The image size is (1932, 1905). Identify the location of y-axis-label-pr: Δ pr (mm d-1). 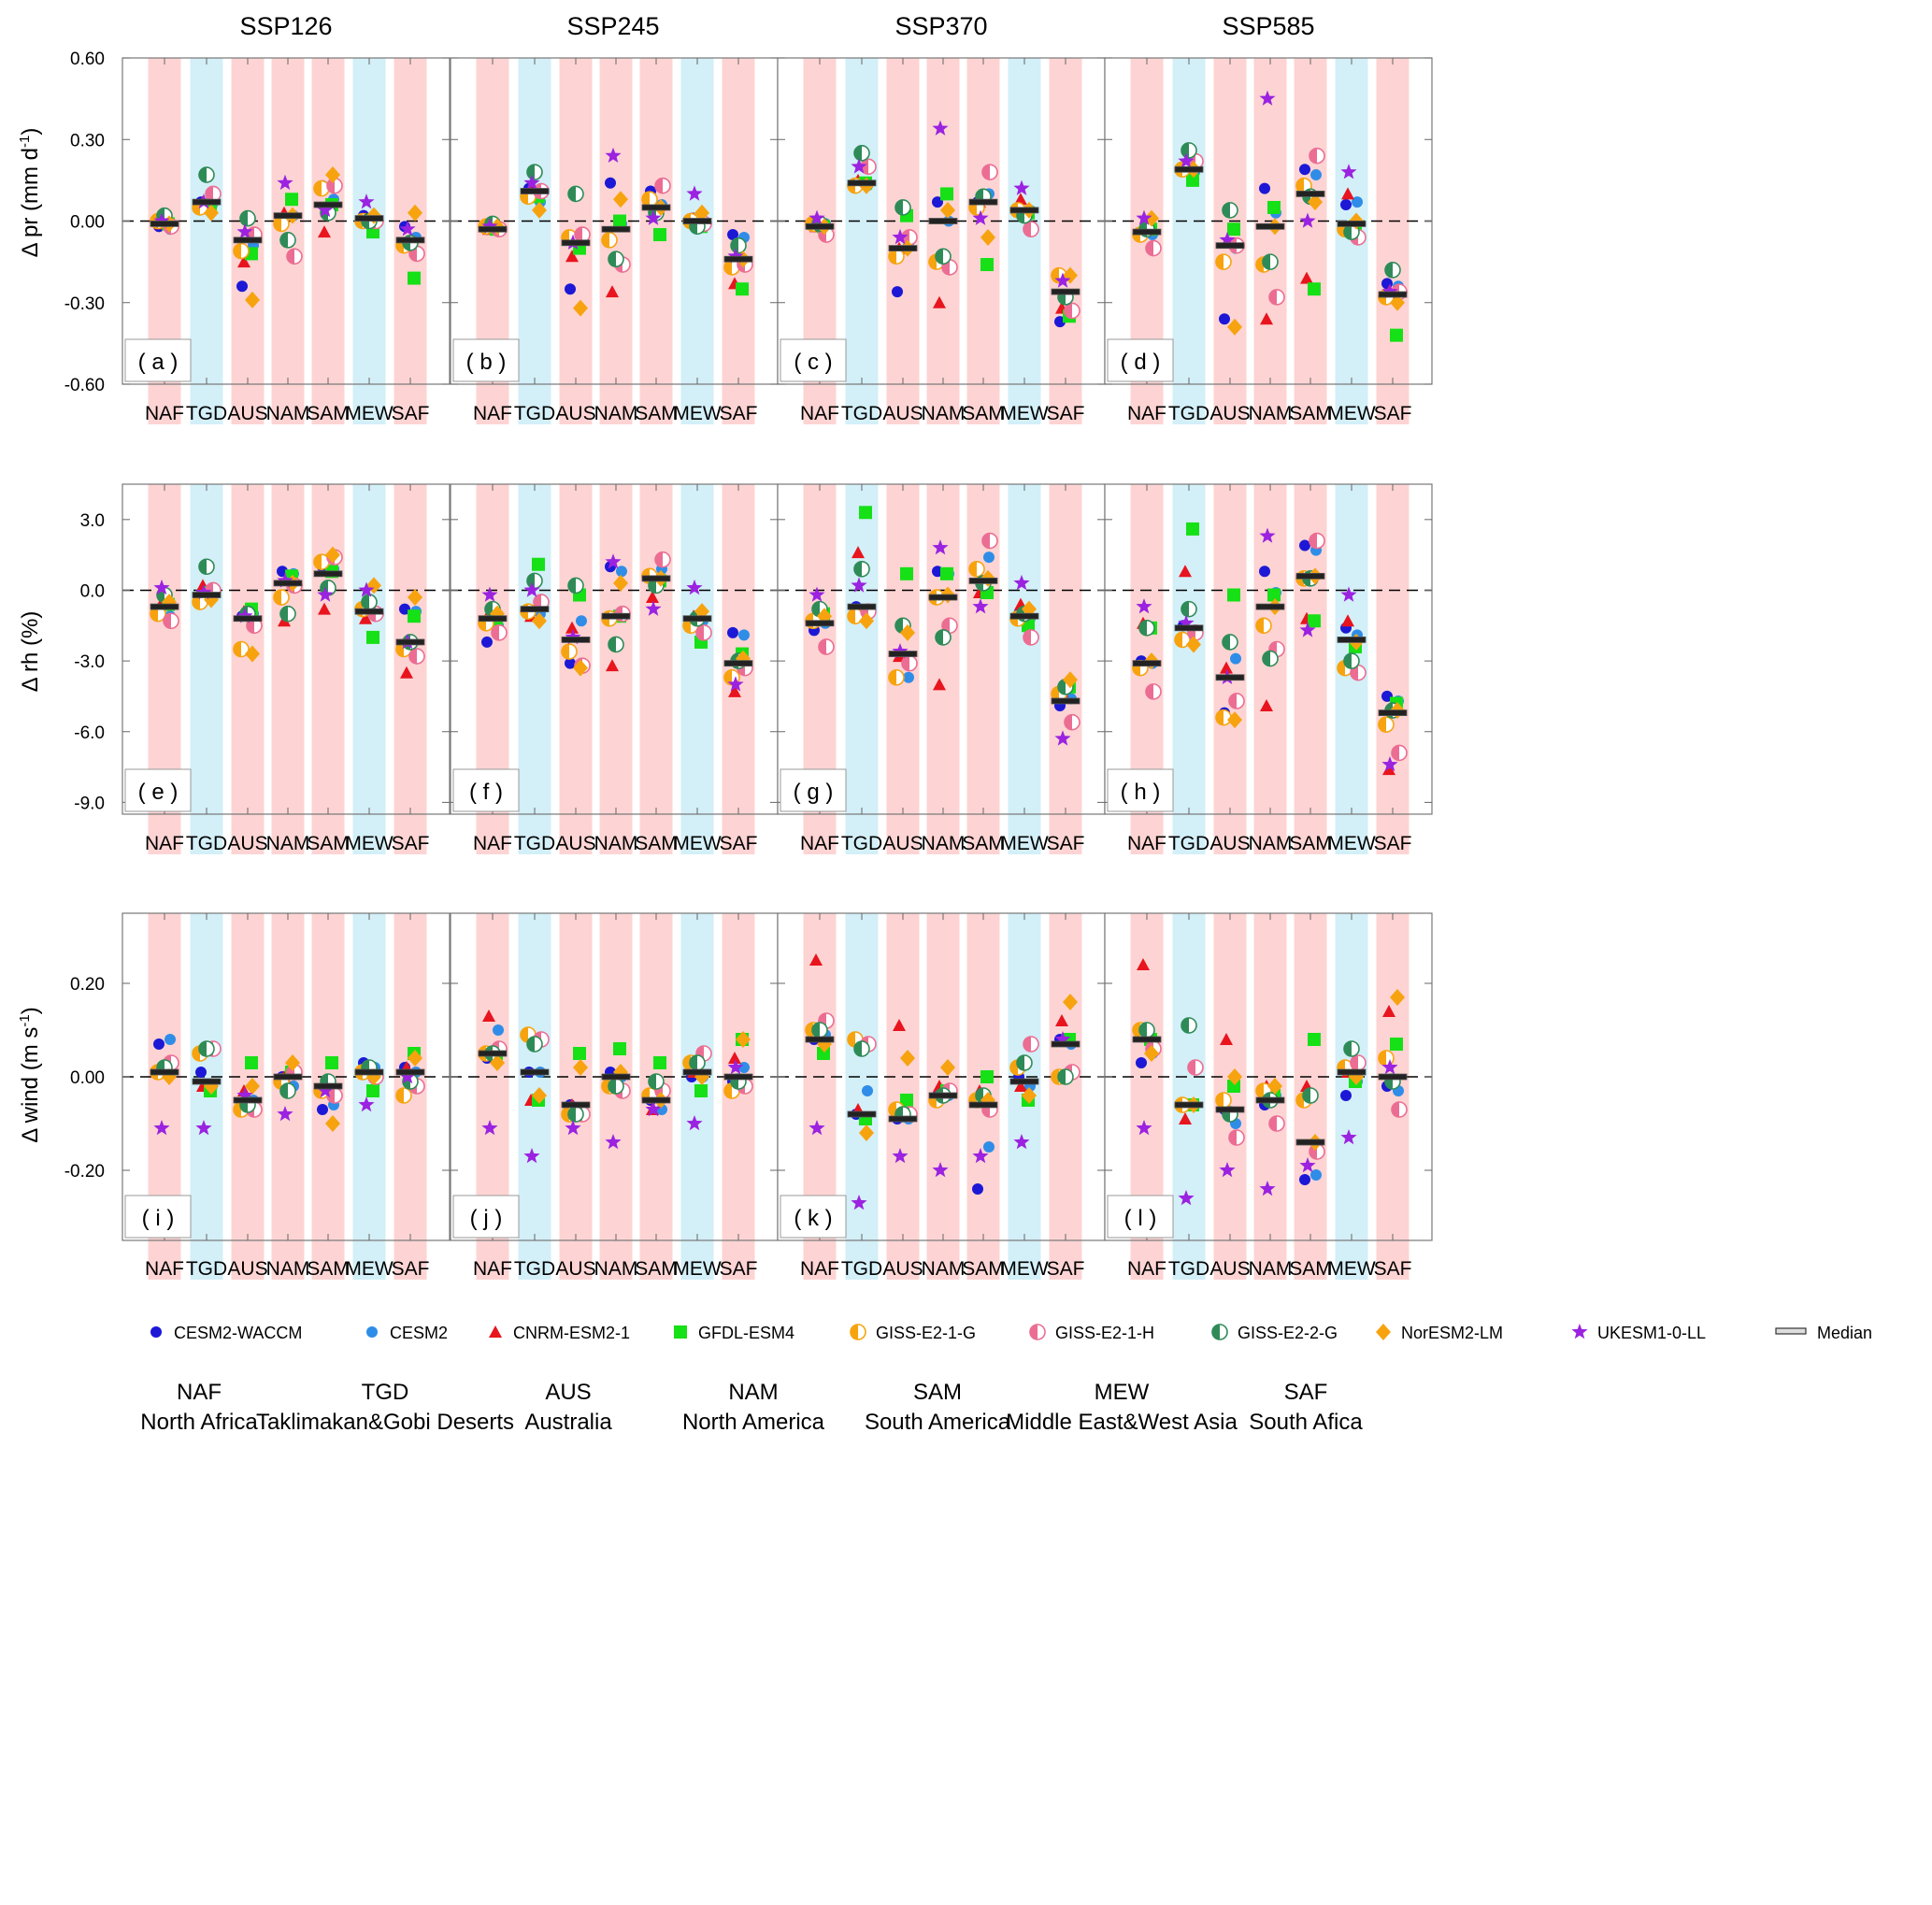
(30, 193).